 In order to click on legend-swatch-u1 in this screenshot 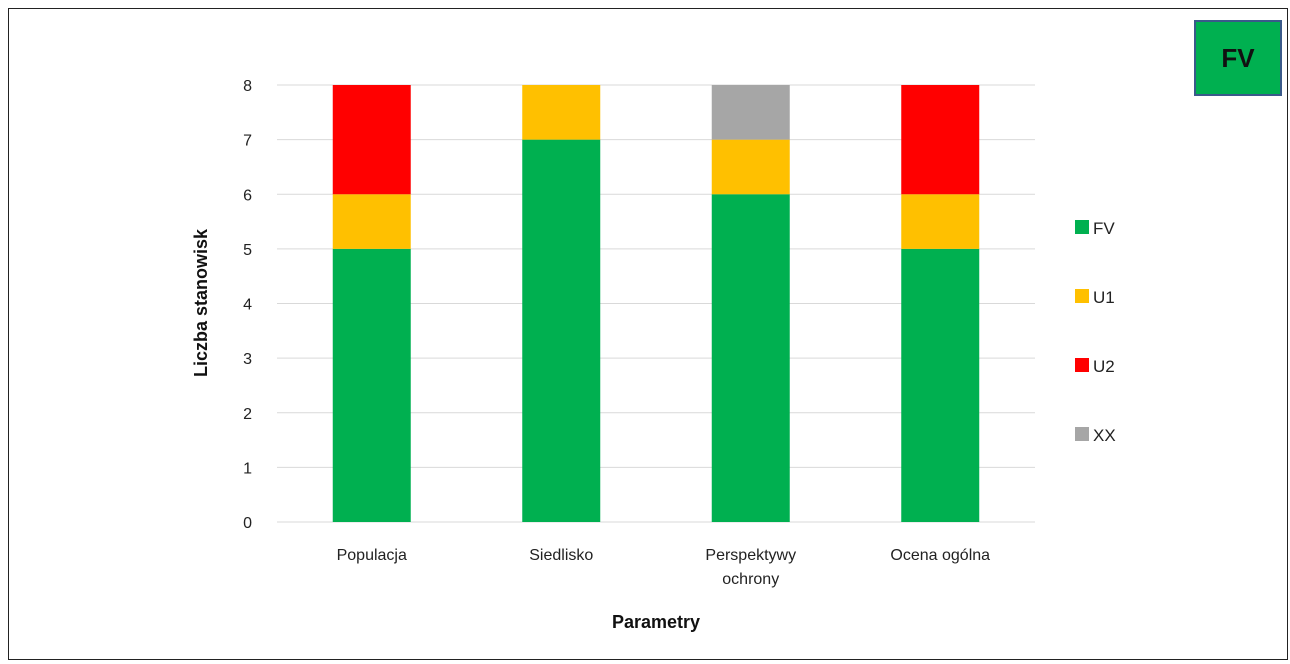, I will do `click(1082, 296)`.